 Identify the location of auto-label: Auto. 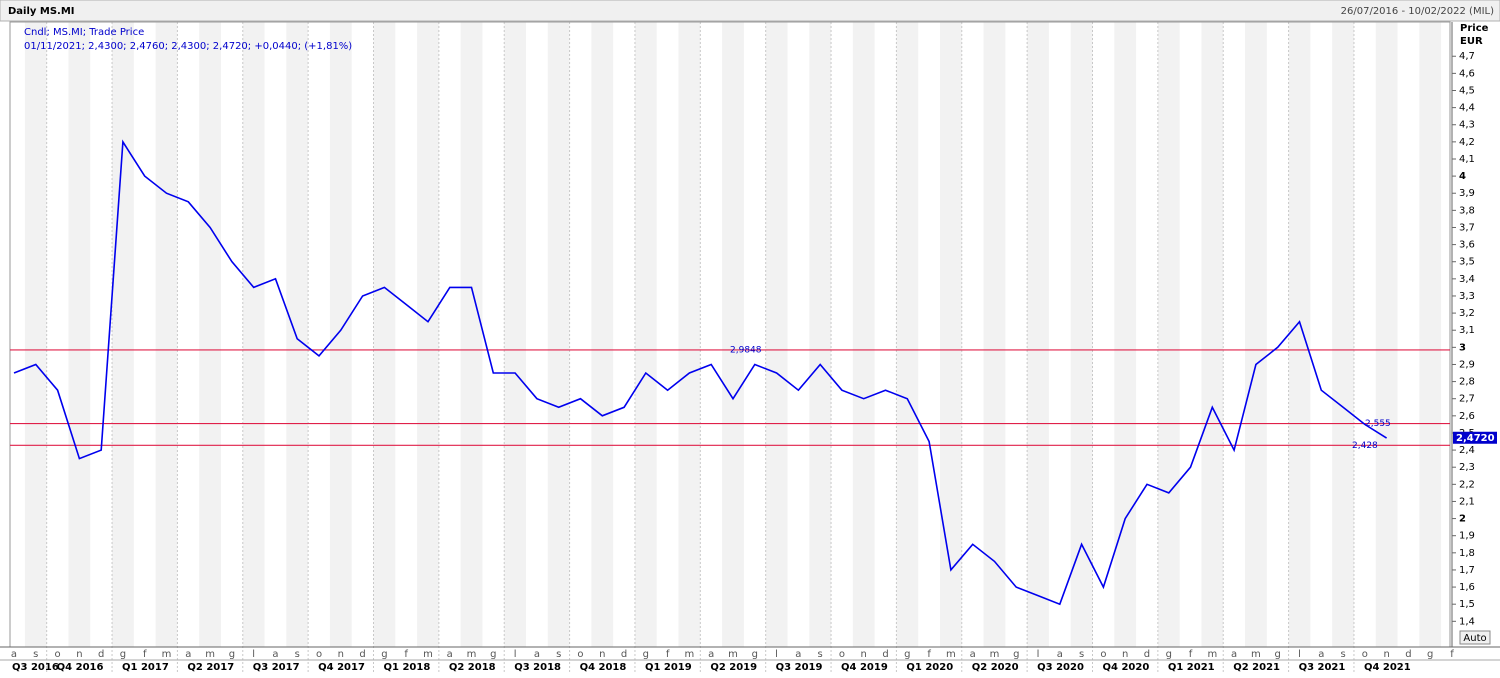
(1474, 638).